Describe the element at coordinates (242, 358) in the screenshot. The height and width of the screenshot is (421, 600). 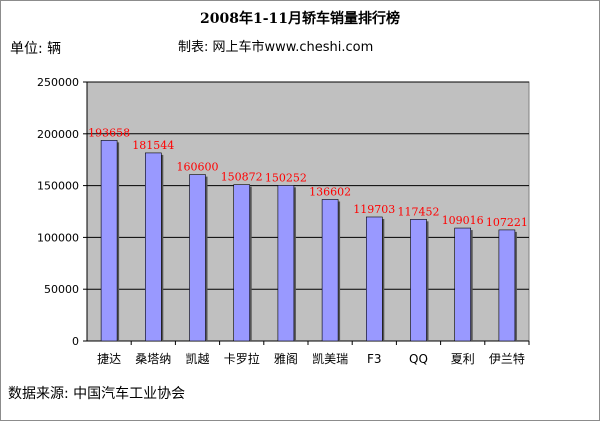
I see `x-tick-label: 卡罗拉` at that location.